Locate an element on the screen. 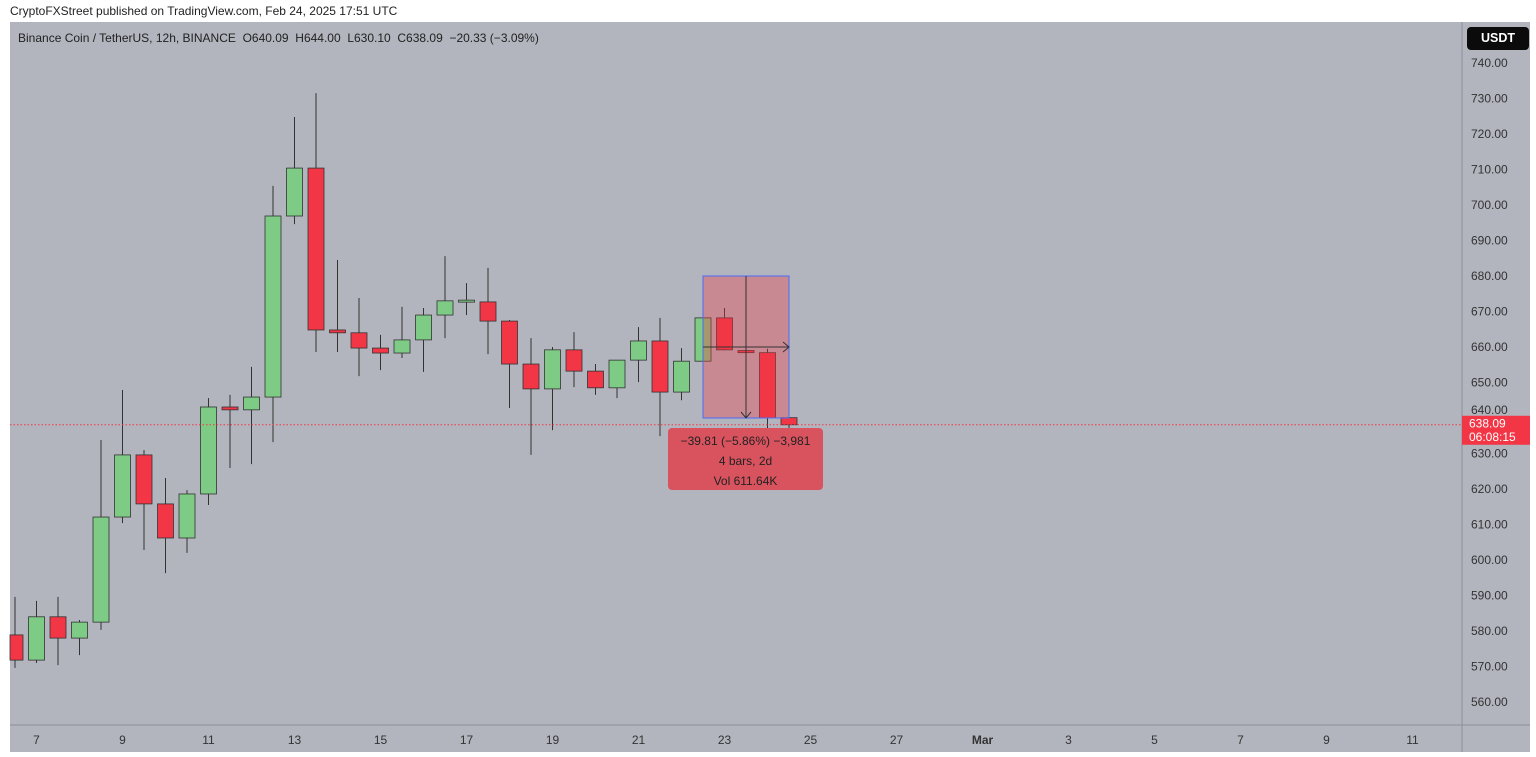 The height and width of the screenshot is (757, 1536). price-tick-label: 660.00 is located at coordinates (1489, 347).